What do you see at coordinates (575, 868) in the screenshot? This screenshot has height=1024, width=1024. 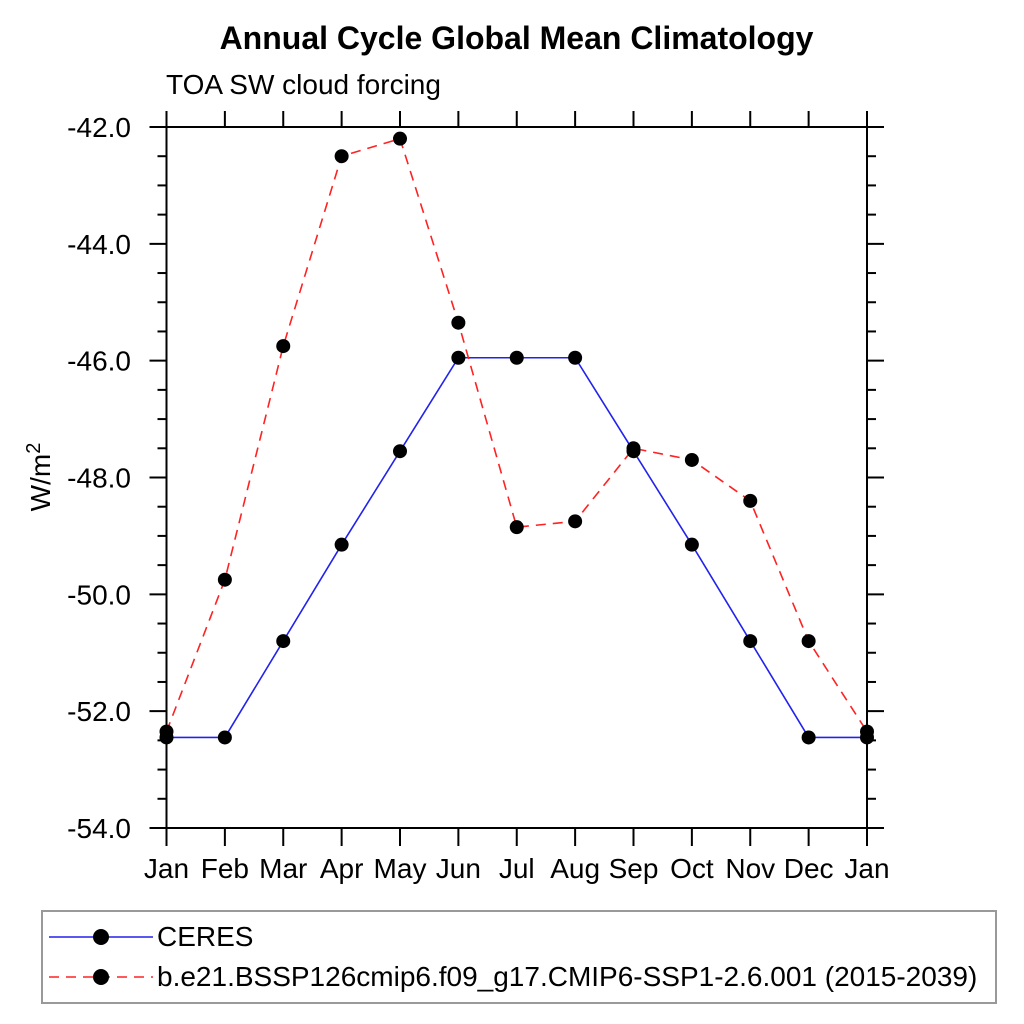 I see `x-axis-tick-label: Aug` at bounding box center [575, 868].